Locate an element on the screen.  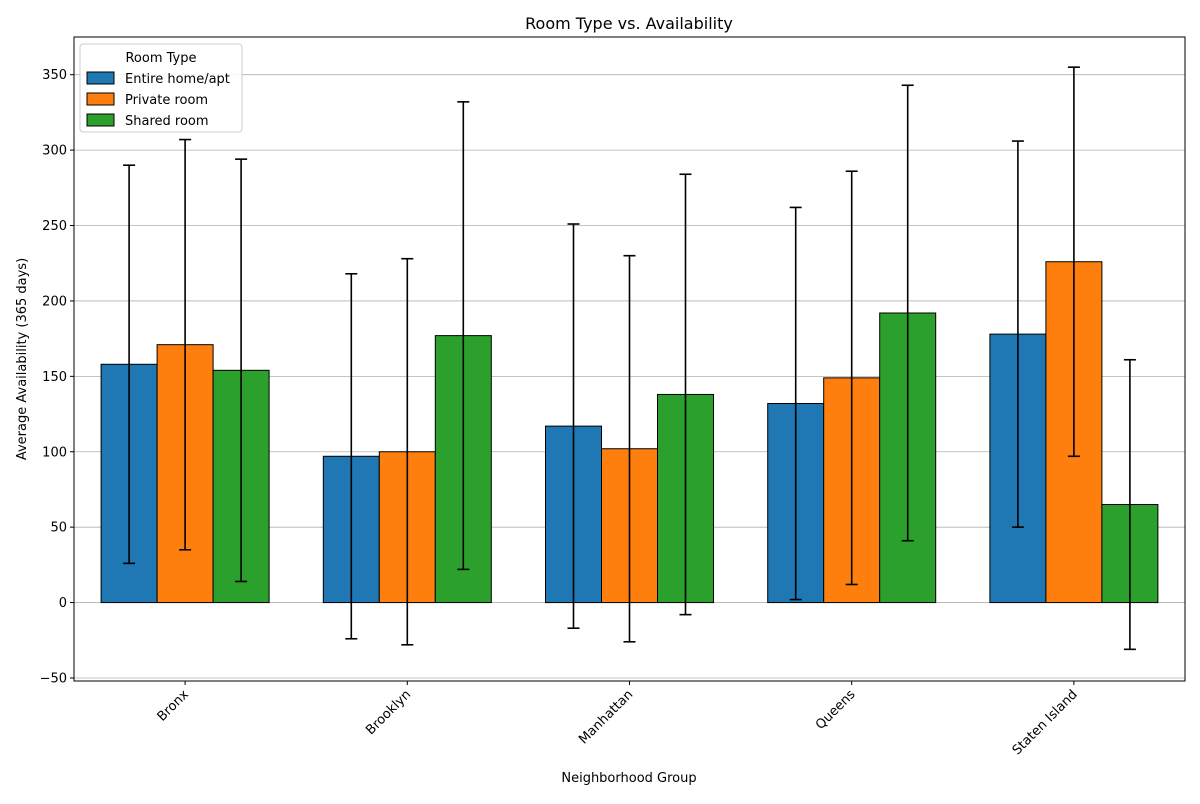
legend-box is located at coordinates (161, 88).